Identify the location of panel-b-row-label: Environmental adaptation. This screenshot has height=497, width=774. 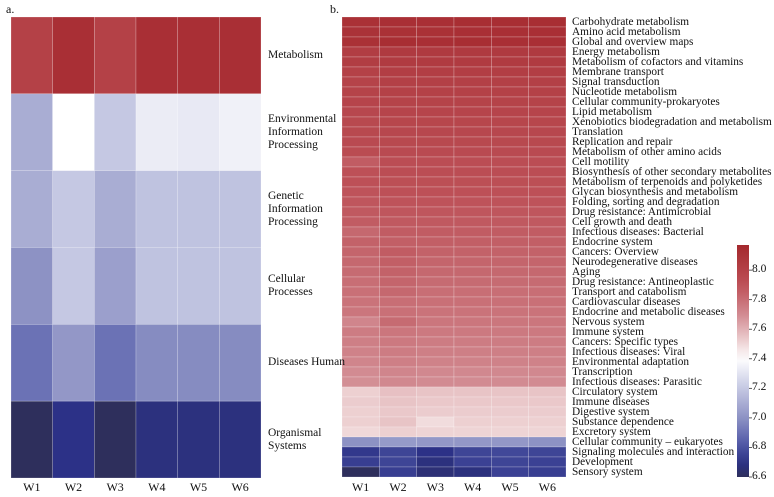
(631, 362).